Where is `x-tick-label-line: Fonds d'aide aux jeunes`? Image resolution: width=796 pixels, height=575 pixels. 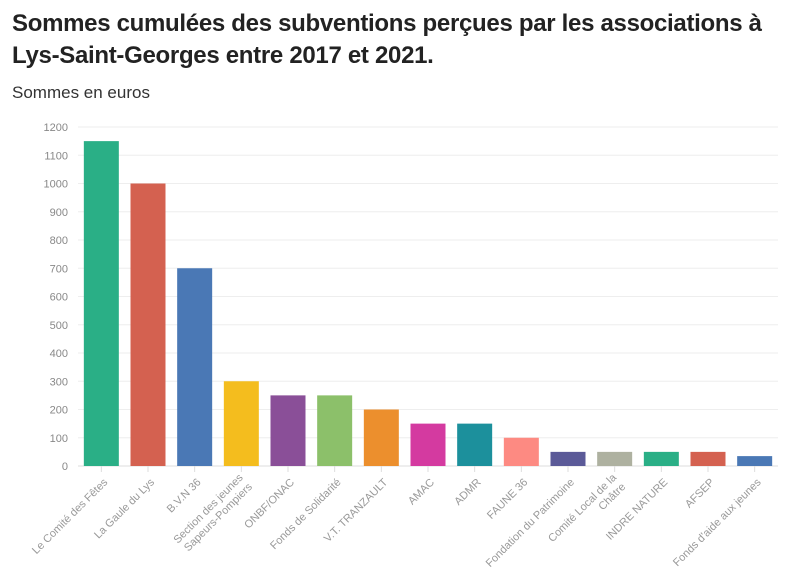 x-tick-label-line: Fonds d'aide aux jeunes is located at coordinates (717, 522).